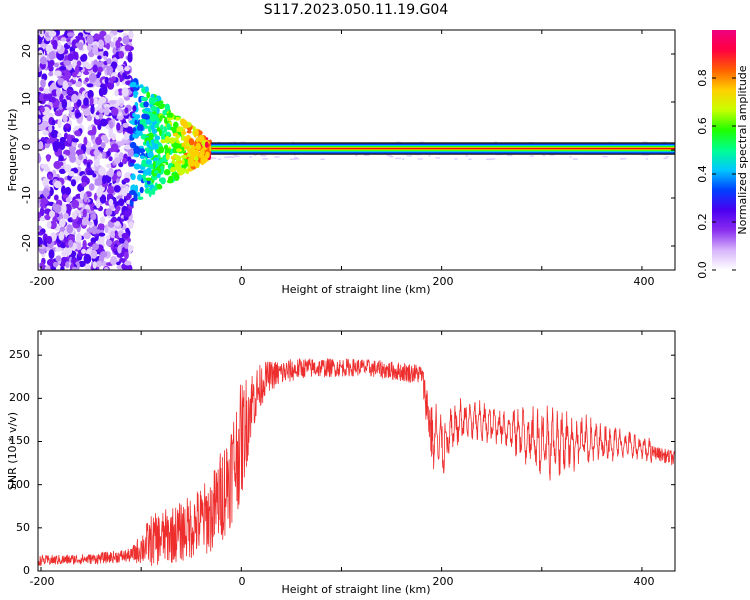 The image size is (750, 600). Describe the element at coordinates (42, 581) in the screenshot. I see `snr-xtick-label: -200` at that location.